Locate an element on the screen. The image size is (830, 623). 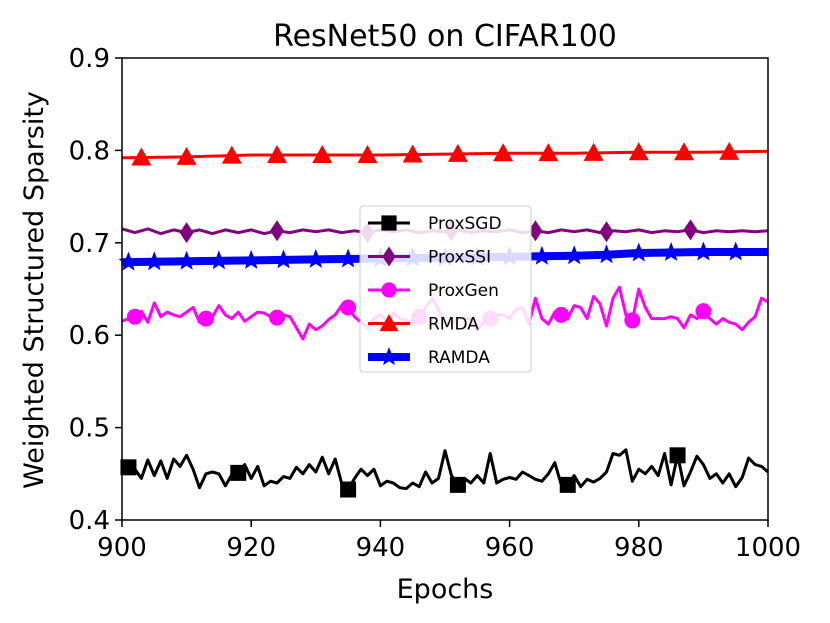
legend: ProxSGD ProxSSI ProxGen RMDA RAMDA is located at coordinates (445, 289).